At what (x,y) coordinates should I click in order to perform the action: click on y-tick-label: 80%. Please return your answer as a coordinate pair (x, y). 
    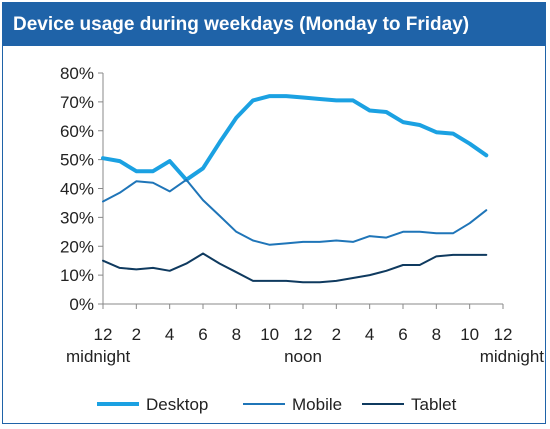
    Looking at the image, I should click on (77, 73).